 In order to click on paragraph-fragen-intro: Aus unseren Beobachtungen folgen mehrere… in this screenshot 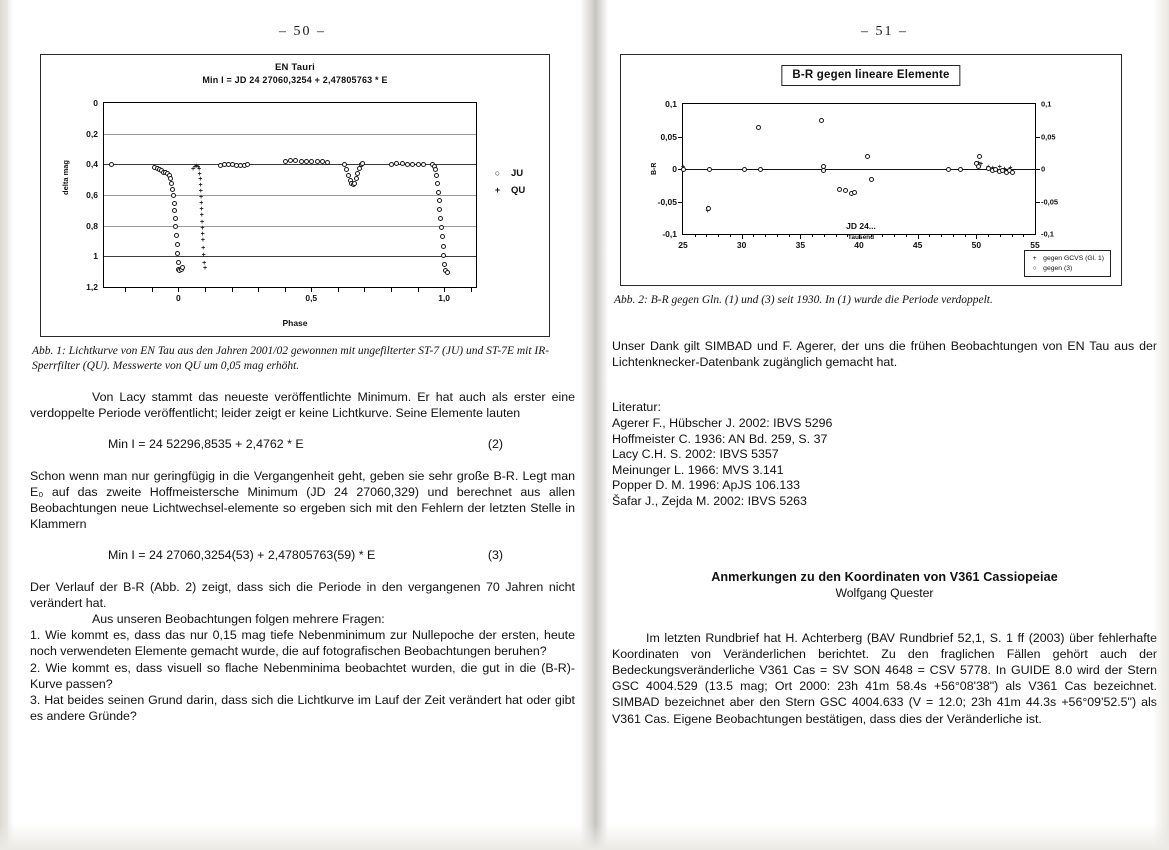, I will do `click(238, 619)`.